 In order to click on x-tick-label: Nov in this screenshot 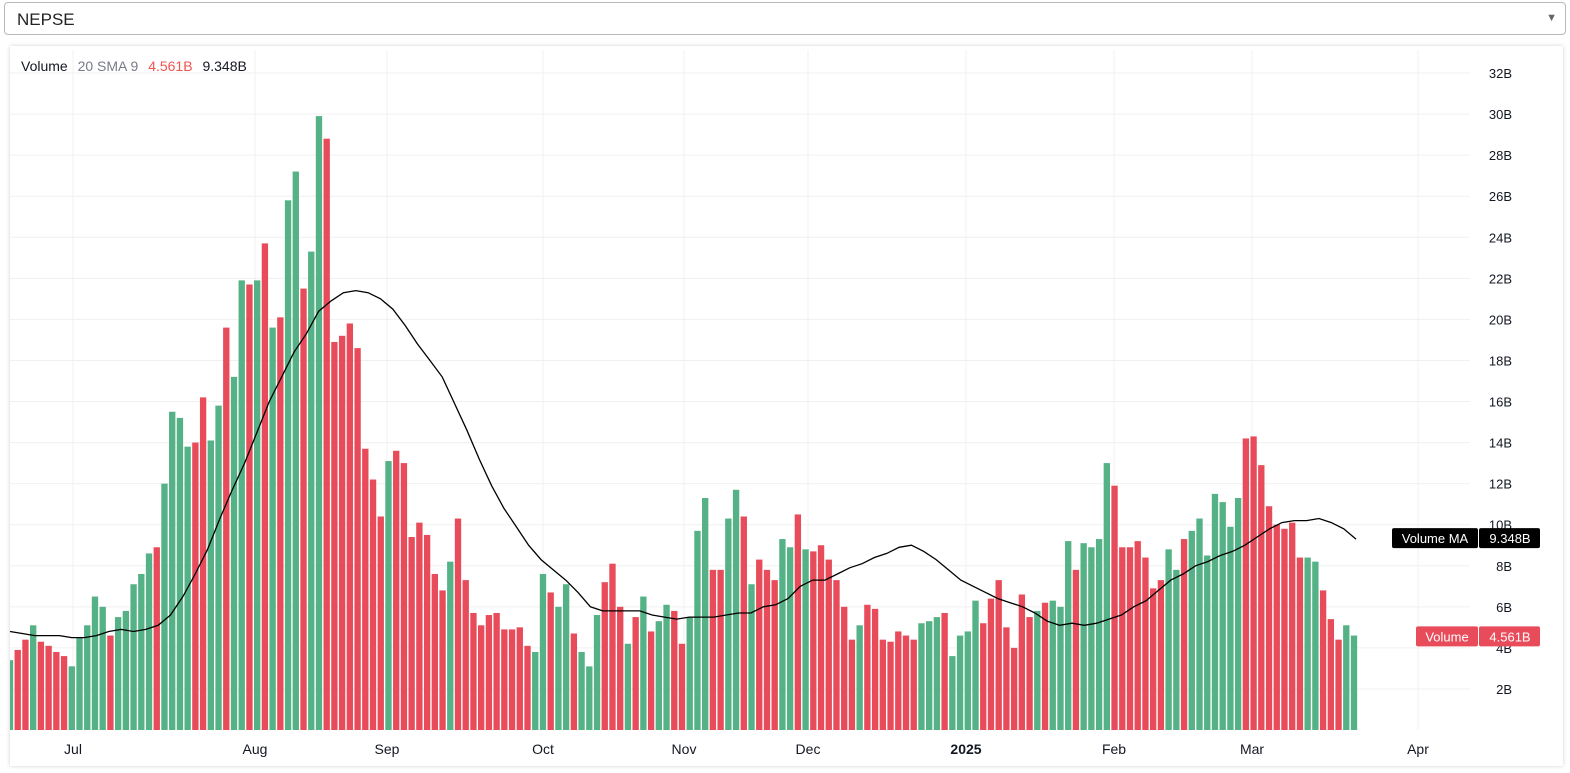, I will do `click(684, 749)`.